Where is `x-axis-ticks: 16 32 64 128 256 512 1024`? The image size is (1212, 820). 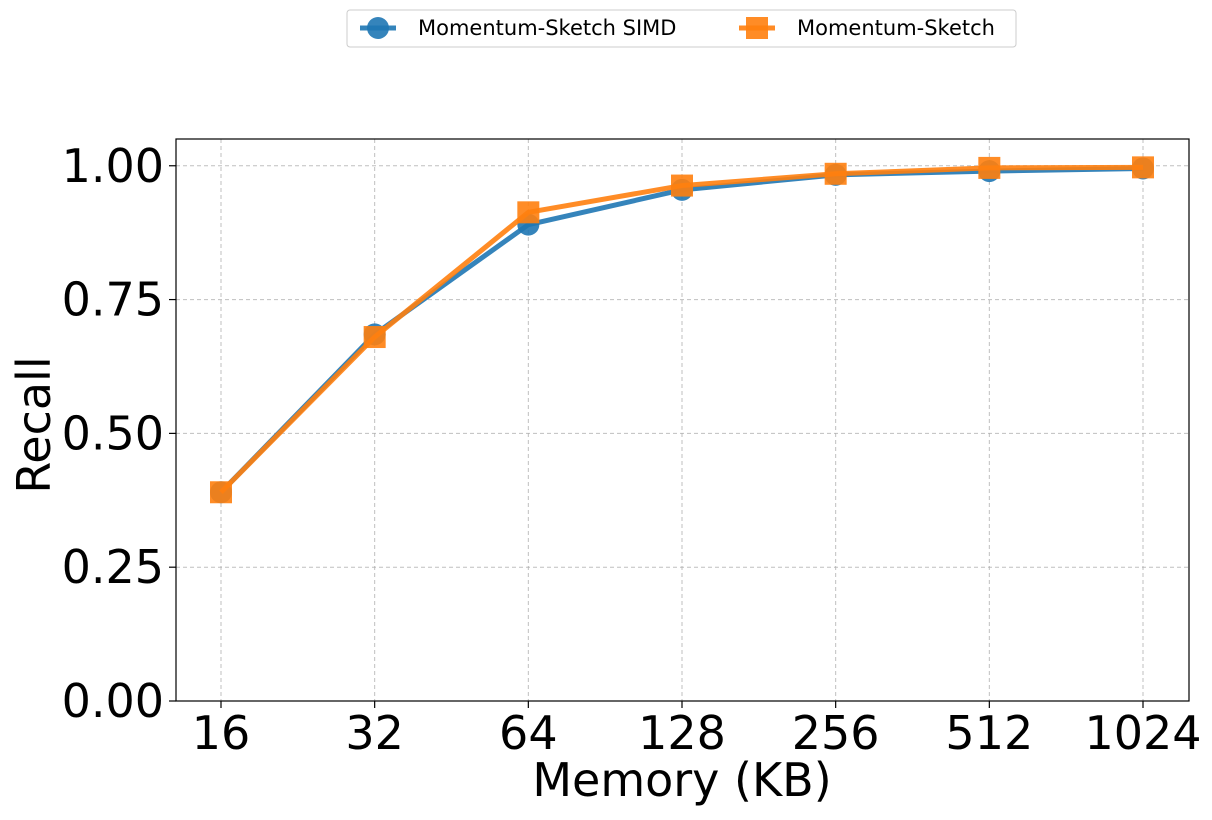
x-axis-ticks: 16 32 64 128 256 512 1024 is located at coordinates (697, 730).